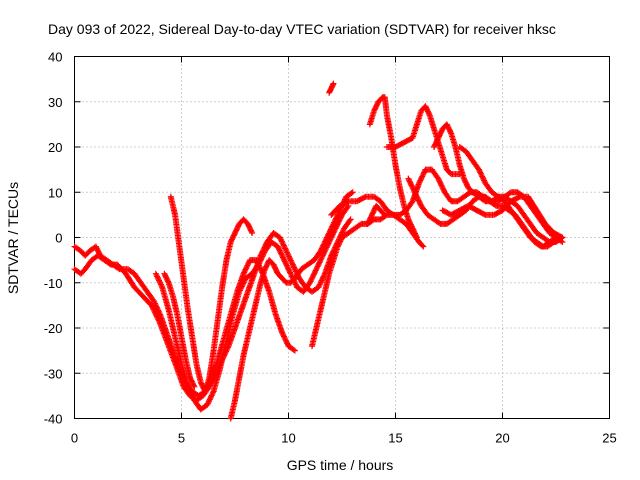 The height and width of the screenshot is (480, 640). What do you see at coordinates (58, 238) in the screenshot?
I see `y-tick-label: 0` at bounding box center [58, 238].